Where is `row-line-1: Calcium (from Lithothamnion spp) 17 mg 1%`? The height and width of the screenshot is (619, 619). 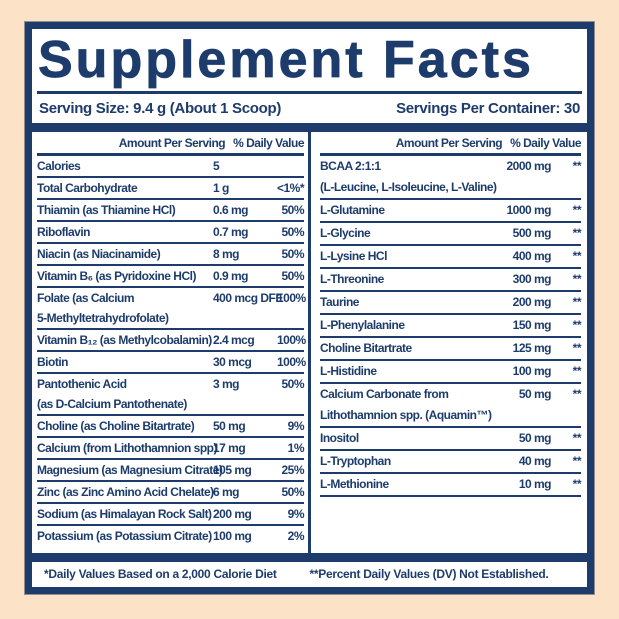 row-line-1: Calcium (from Lithothamnion spp) 17 mg 1% is located at coordinates (171, 448).